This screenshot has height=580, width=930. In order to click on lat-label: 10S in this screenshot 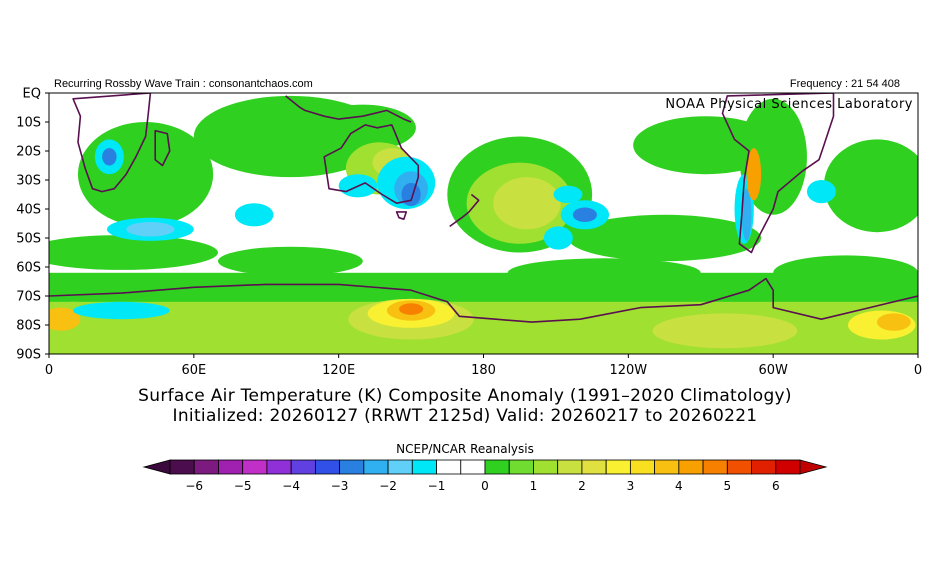, I will do `click(28, 123)`.